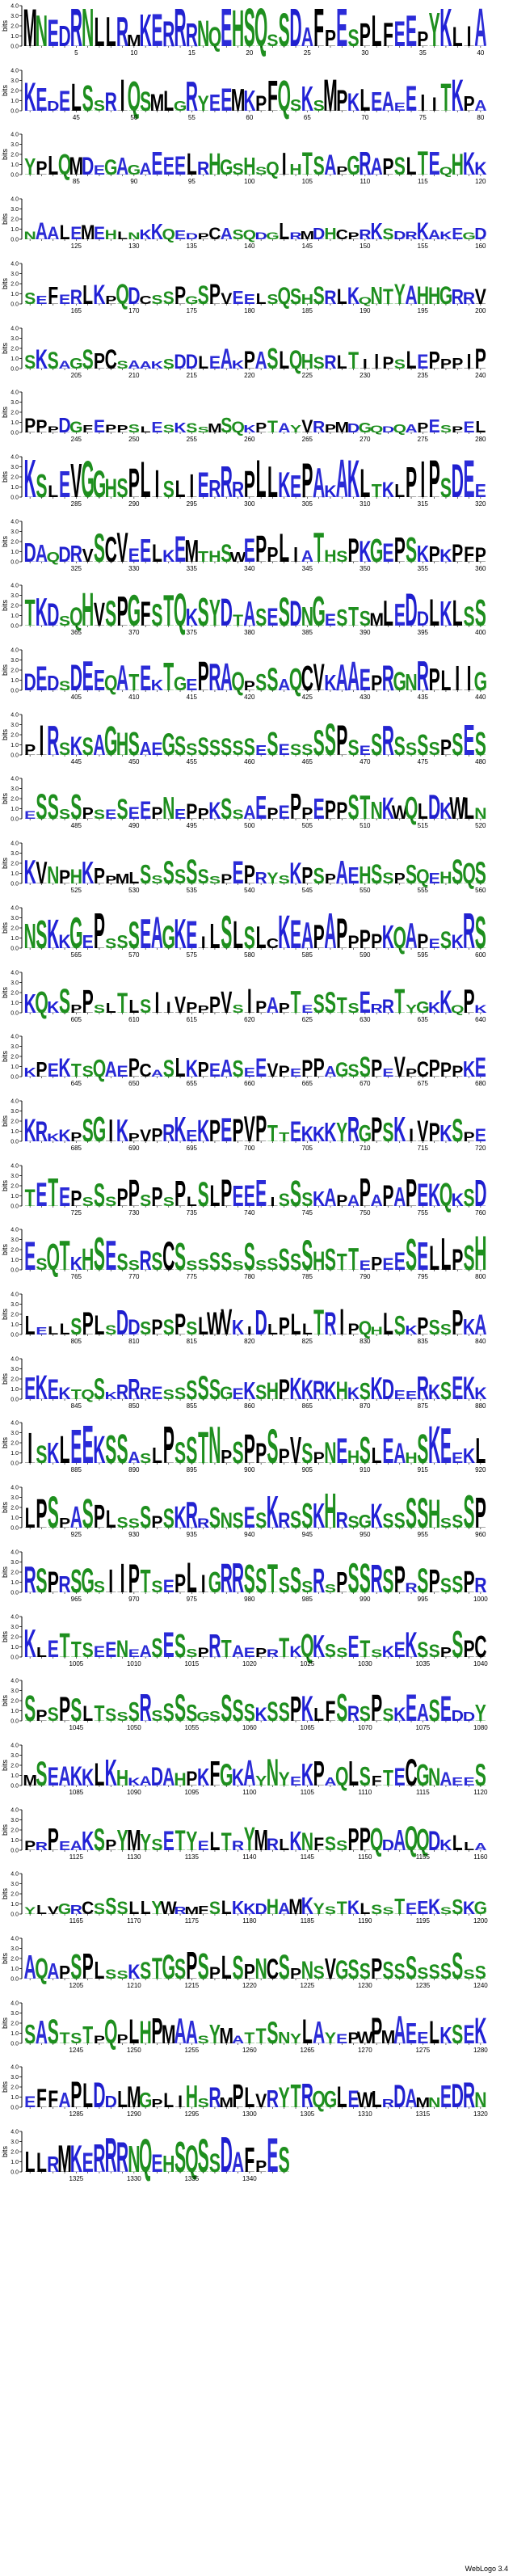 This screenshot has height=2576, width=513. Describe the element at coordinates (227, 1841) in the screenshot. I see `logo-glyph: T` at that location.